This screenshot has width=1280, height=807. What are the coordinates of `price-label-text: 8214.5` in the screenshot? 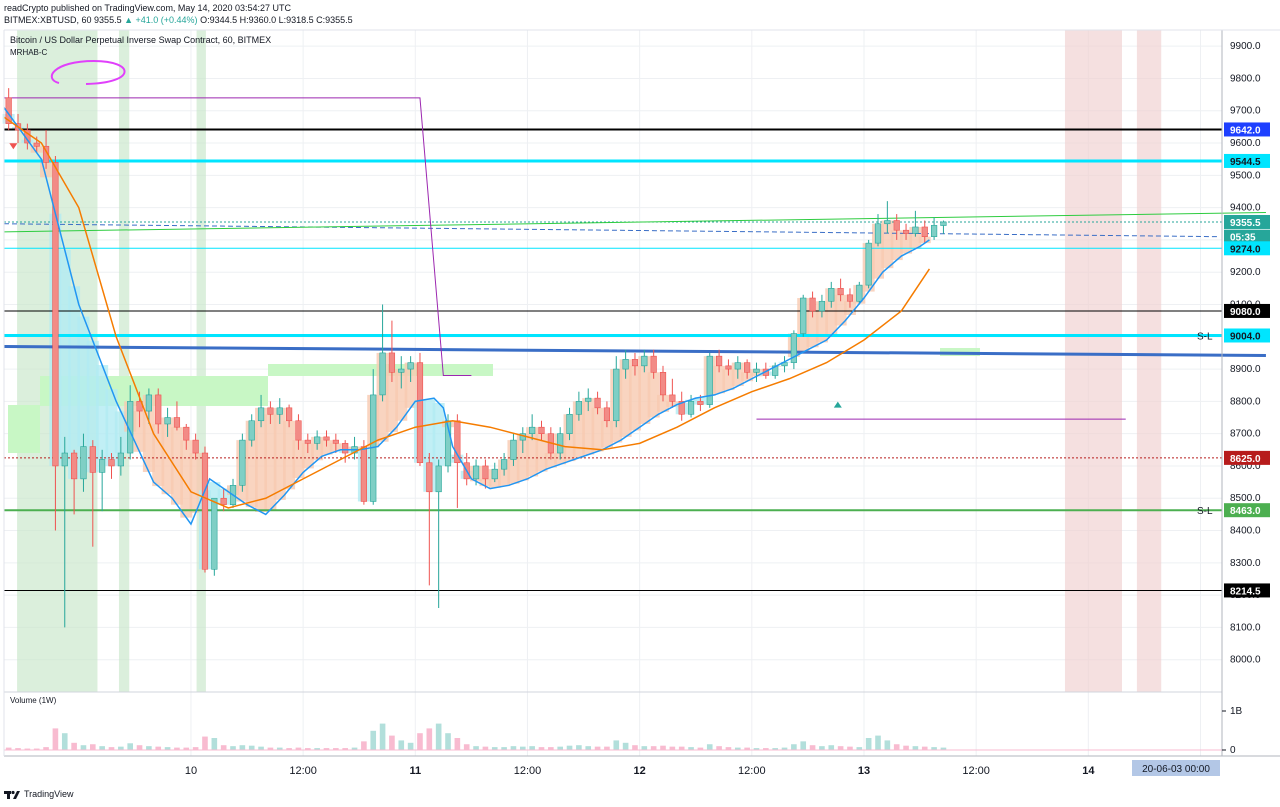 It's located at (1245, 591).